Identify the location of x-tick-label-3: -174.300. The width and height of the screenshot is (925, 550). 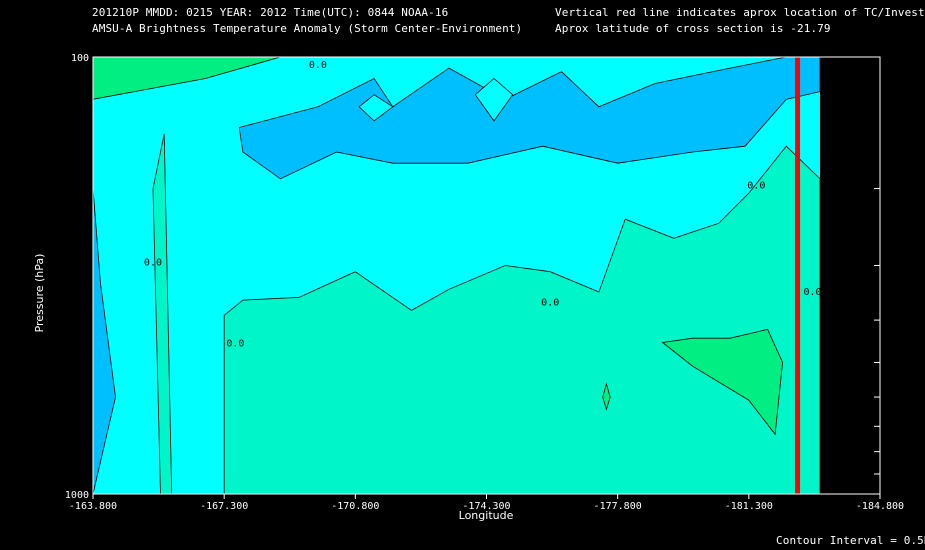
(486, 506).